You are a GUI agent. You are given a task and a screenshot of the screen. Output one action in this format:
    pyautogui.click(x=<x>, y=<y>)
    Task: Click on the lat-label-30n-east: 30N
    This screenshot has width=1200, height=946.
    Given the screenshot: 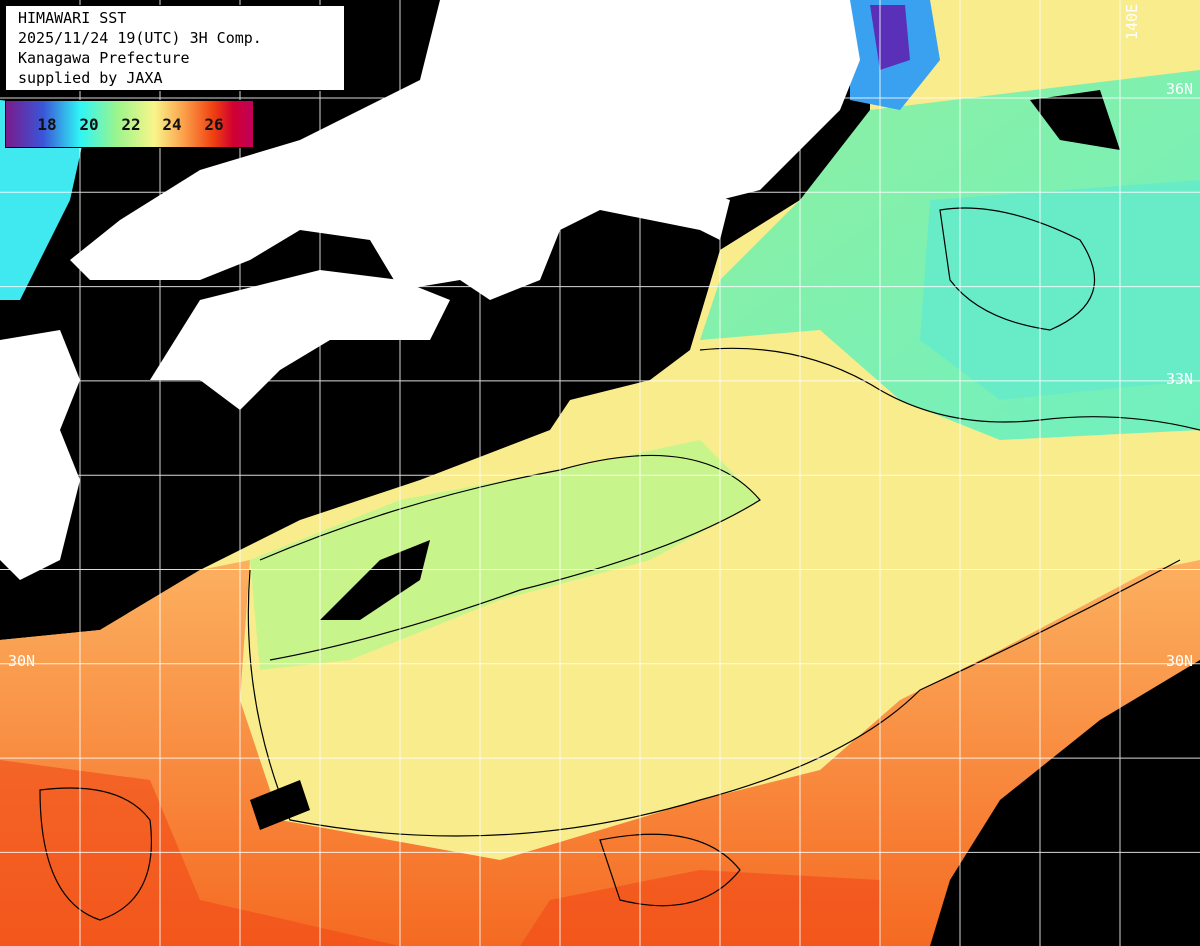 What is the action you would take?
    pyautogui.click(x=1180, y=661)
    